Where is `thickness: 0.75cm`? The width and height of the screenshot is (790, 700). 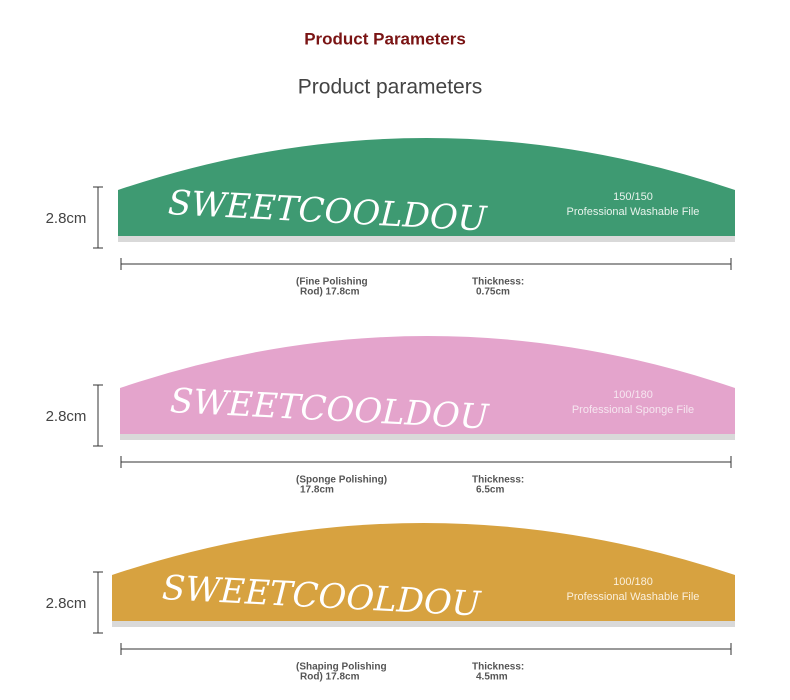
thickness: 0.75cm is located at coordinates (493, 292).